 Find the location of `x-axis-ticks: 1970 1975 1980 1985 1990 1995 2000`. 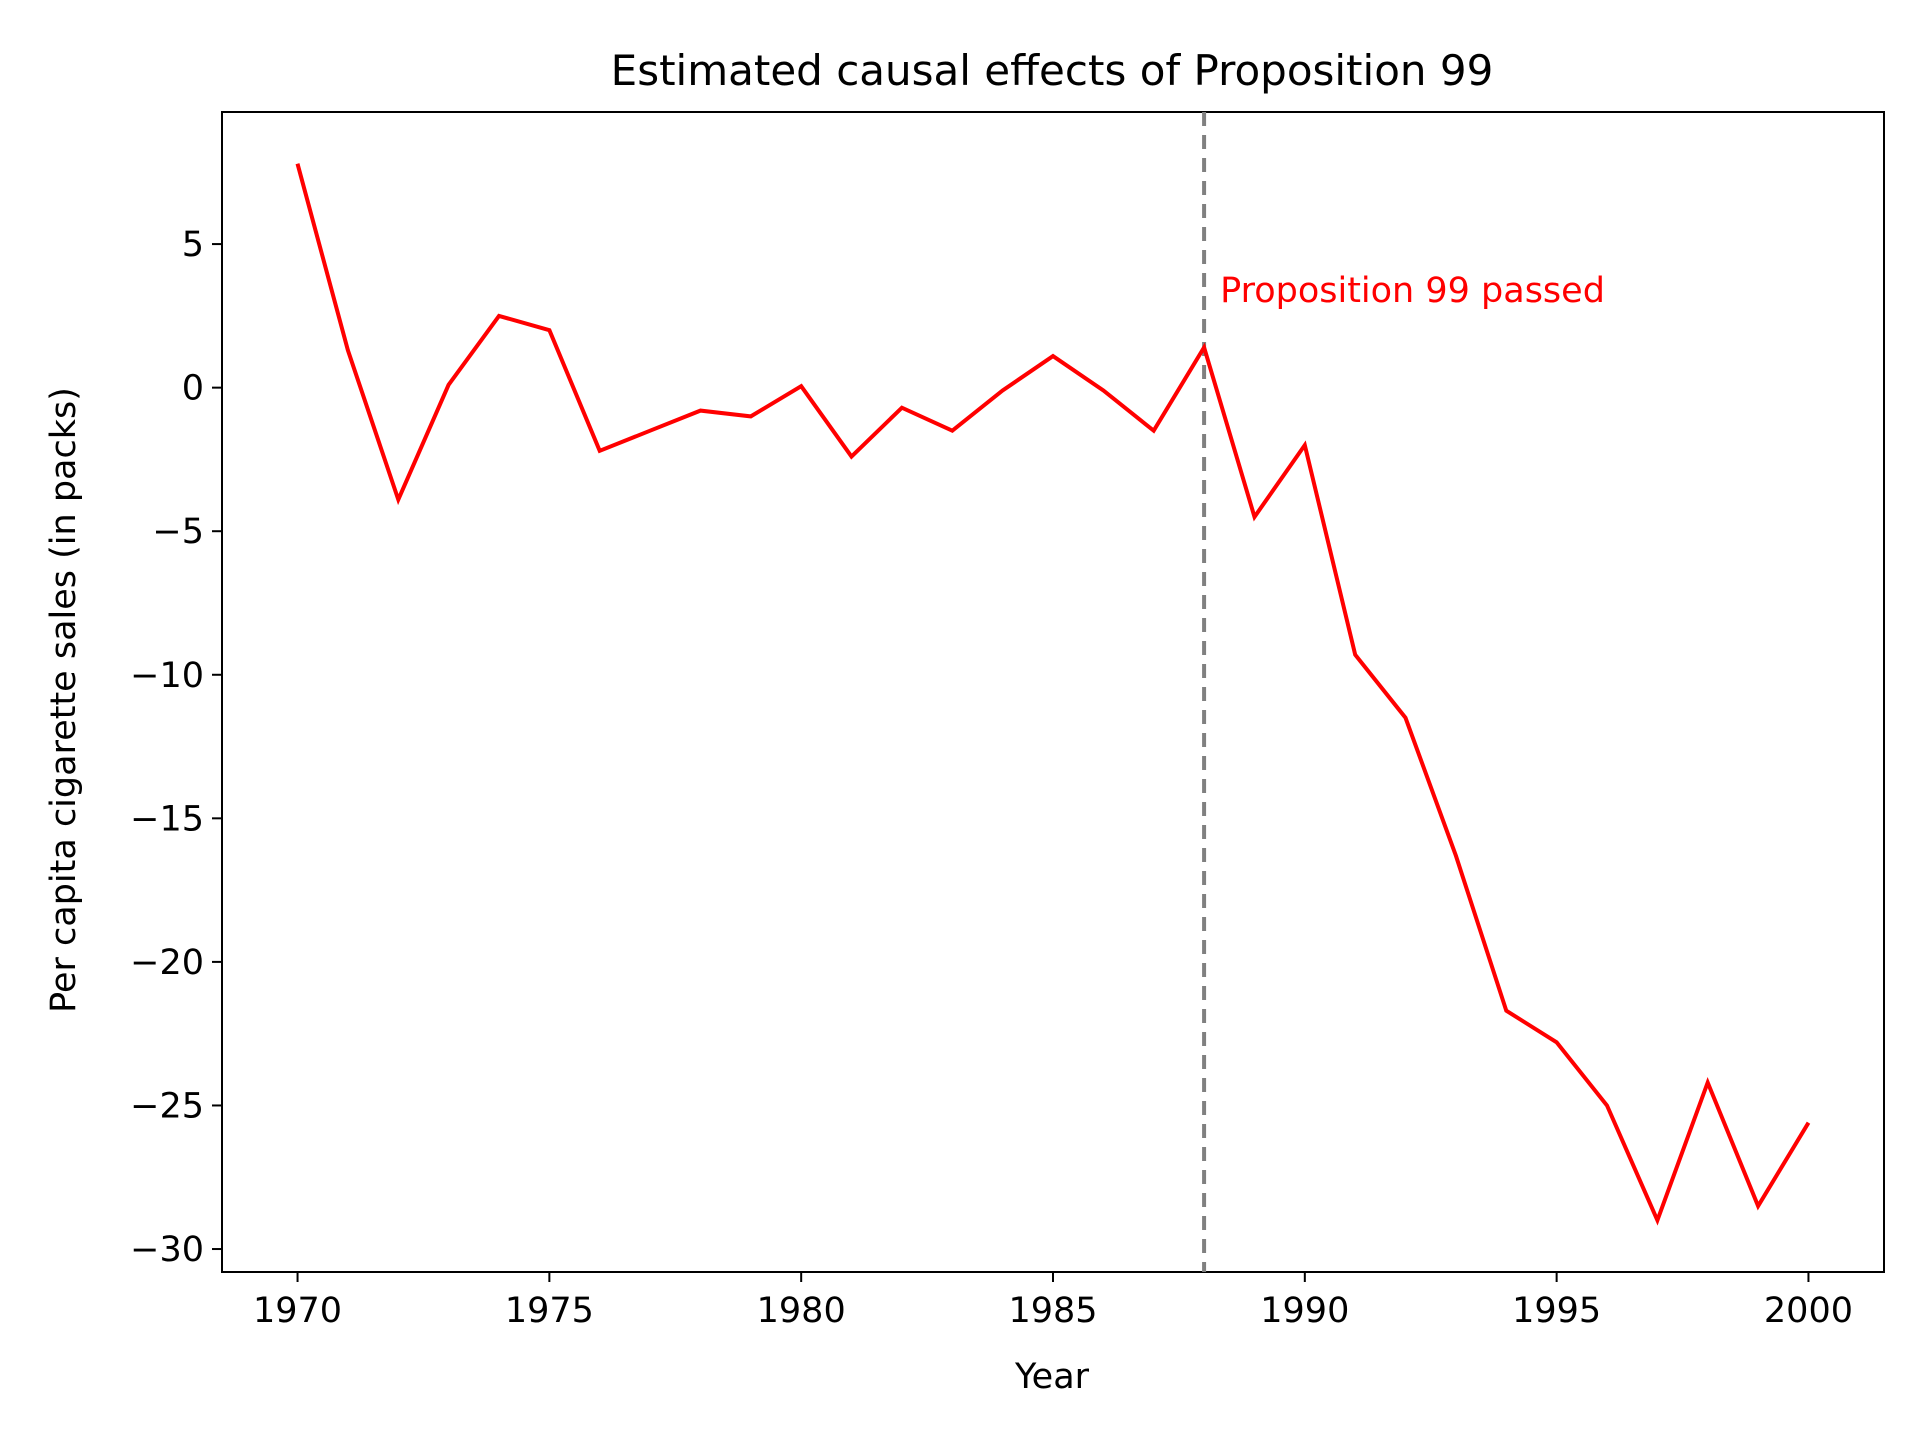

x-axis-ticks: 1970 1975 1980 1985 1990 1995 2000 is located at coordinates (1053, 1301).